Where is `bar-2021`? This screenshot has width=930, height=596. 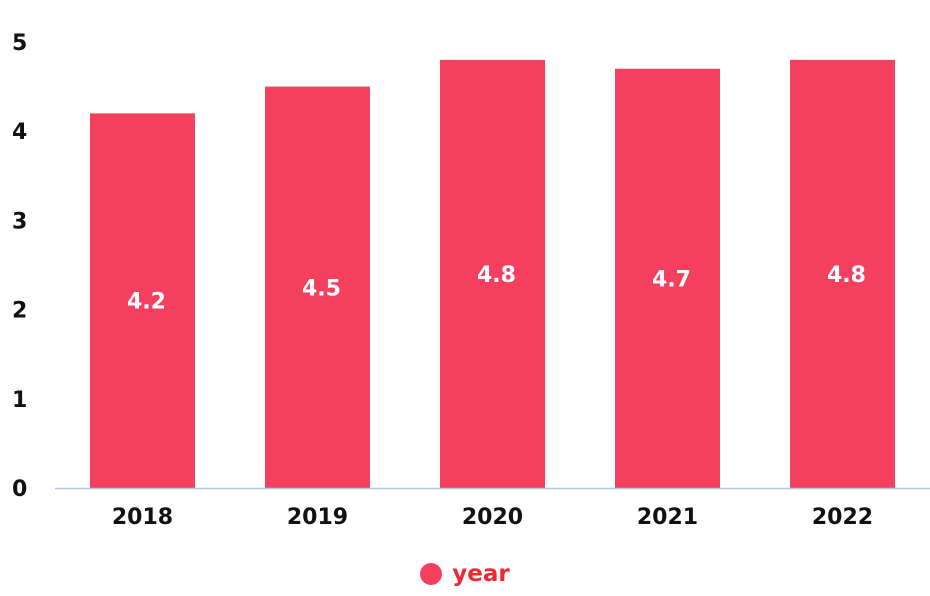 bar-2021 is located at coordinates (667, 278).